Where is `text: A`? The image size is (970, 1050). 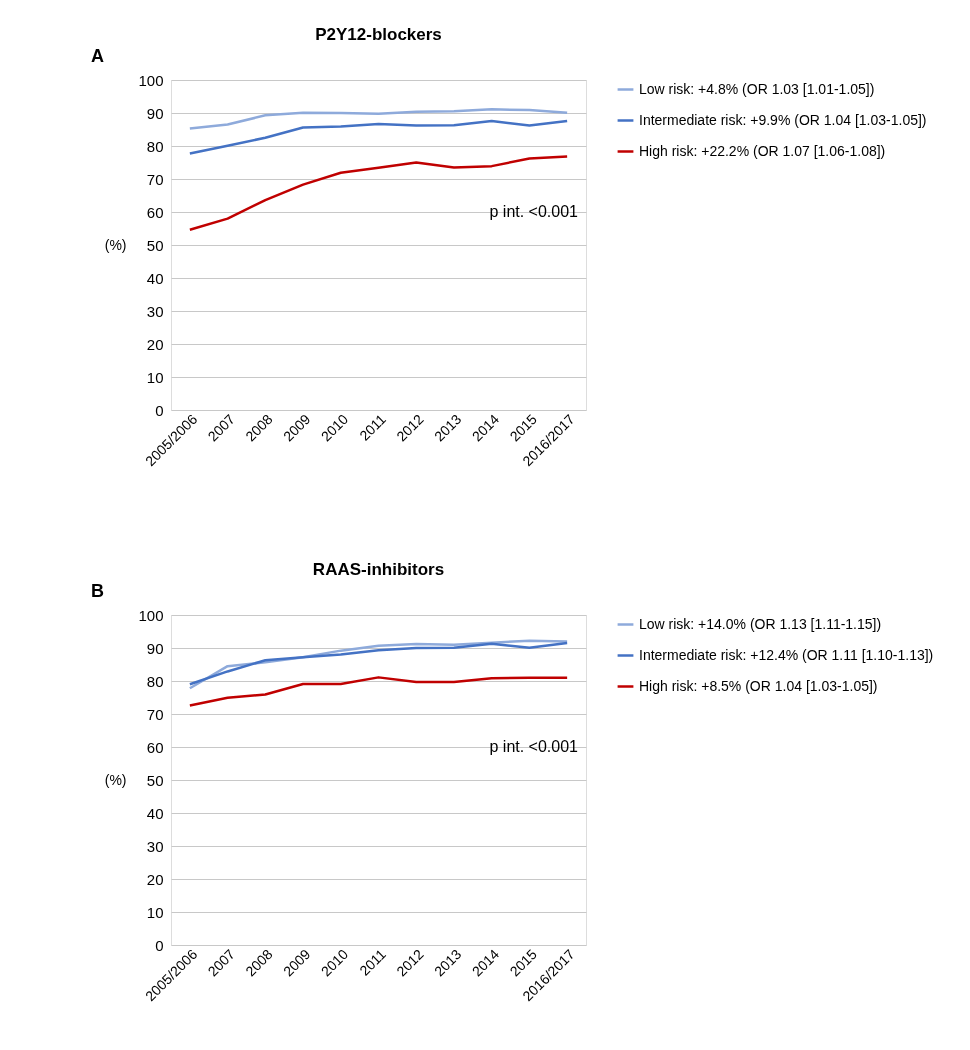
text: A is located at coordinates (97, 56).